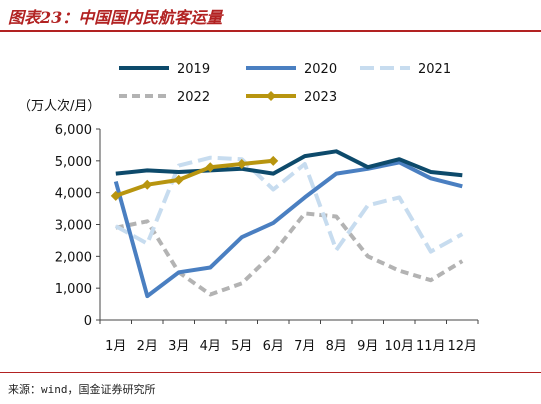 This screenshot has height=404, width=541. Describe the element at coordinates (289, 254) in the screenshot. I see `series-line-2022` at that location.